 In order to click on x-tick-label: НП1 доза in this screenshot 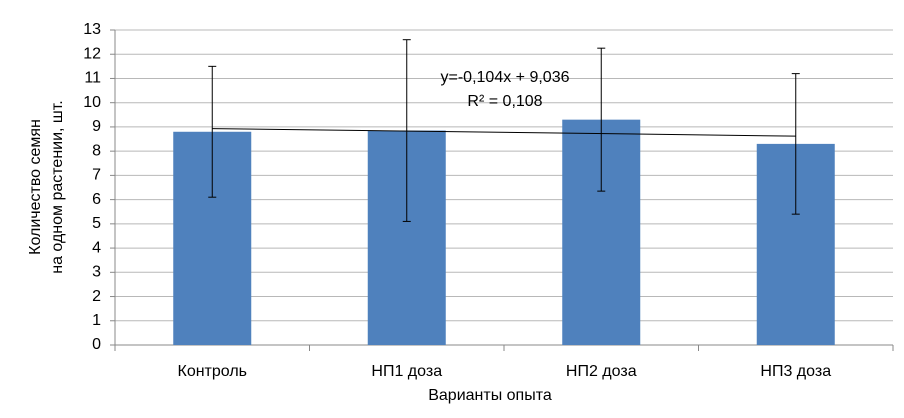, I will do `click(406, 371)`.